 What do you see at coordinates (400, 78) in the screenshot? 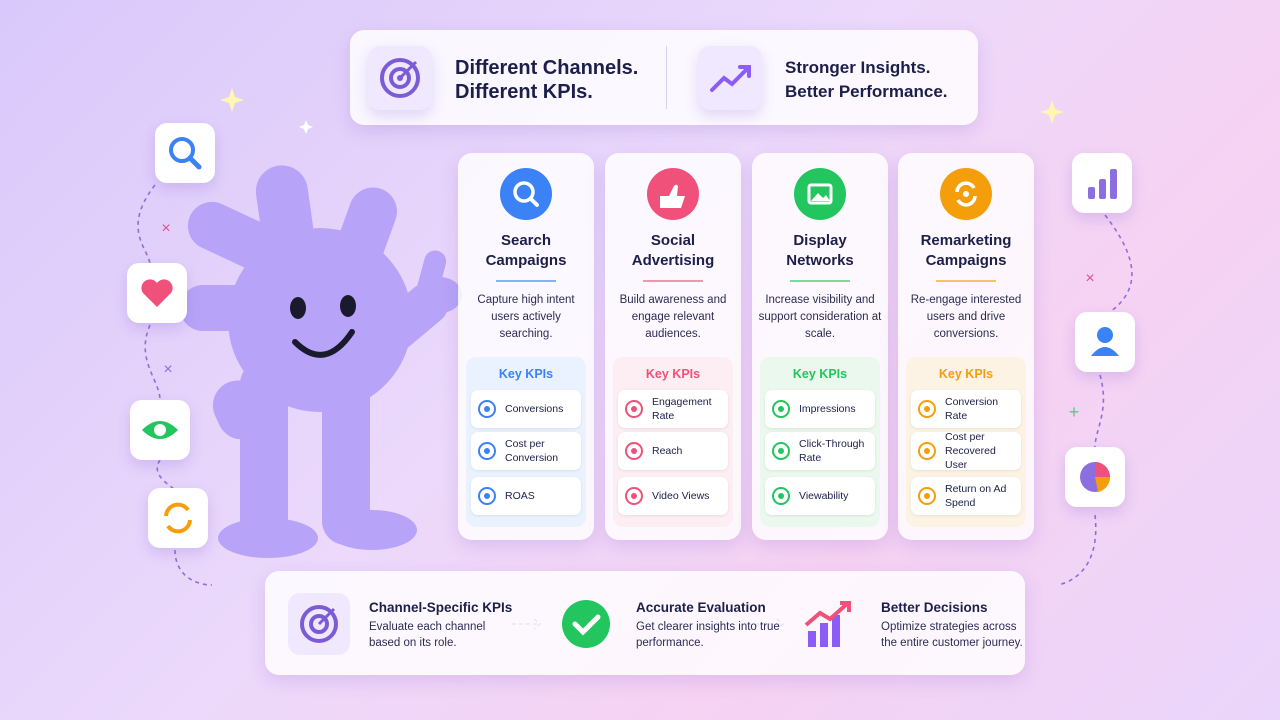
I see `target-icon` at bounding box center [400, 78].